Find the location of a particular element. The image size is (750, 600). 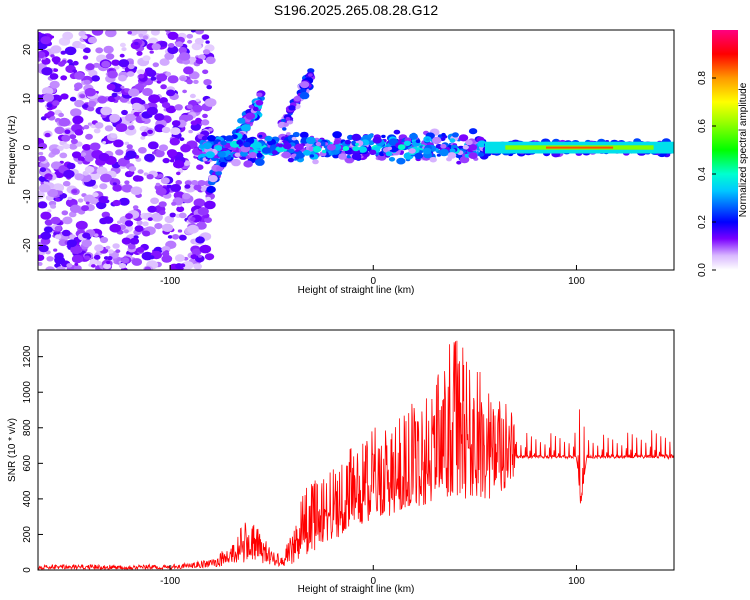

colorbar-tick-label: 0.0 is located at coordinates (702, 270).